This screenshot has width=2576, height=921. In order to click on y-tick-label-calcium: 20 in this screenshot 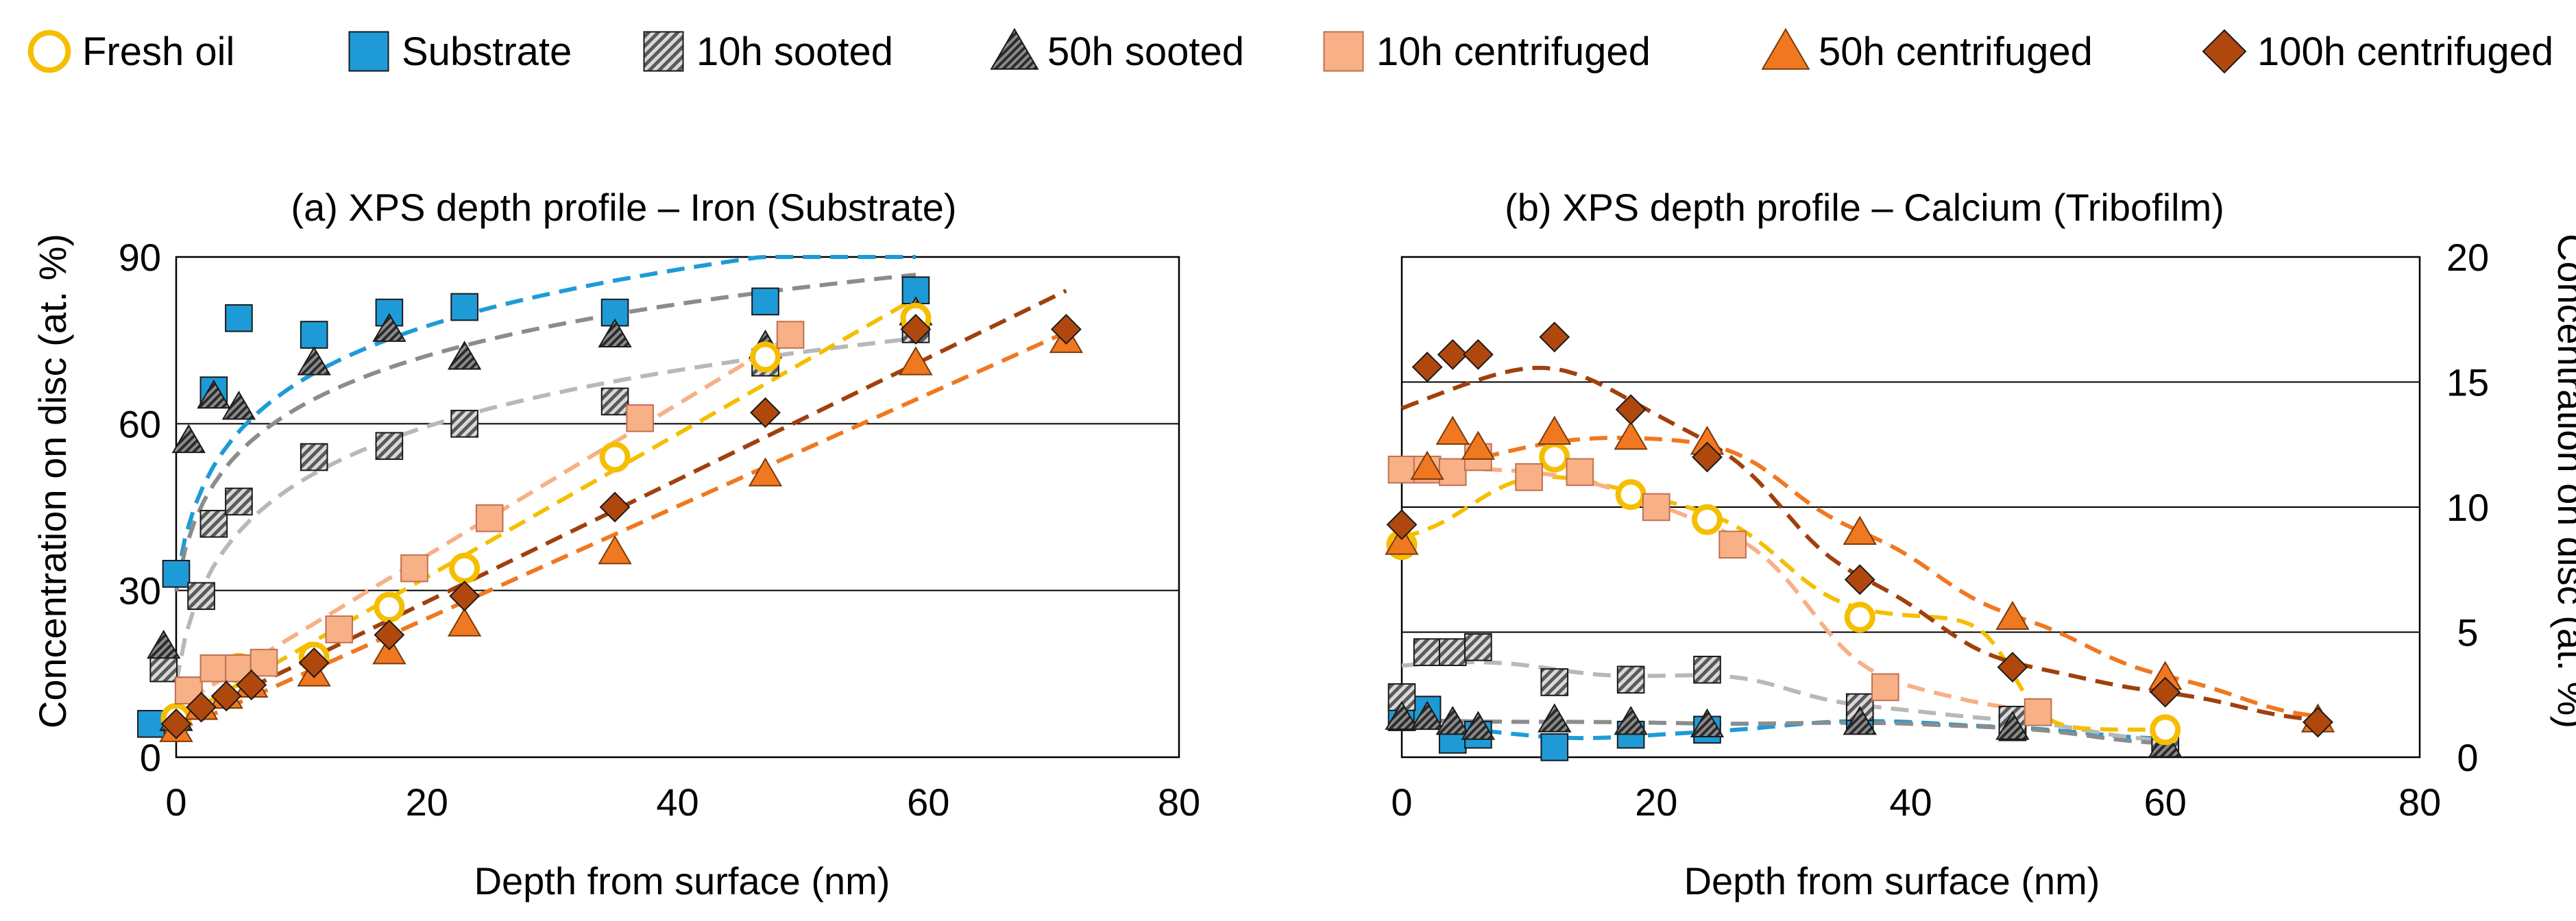, I will do `click(2467, 257)`.